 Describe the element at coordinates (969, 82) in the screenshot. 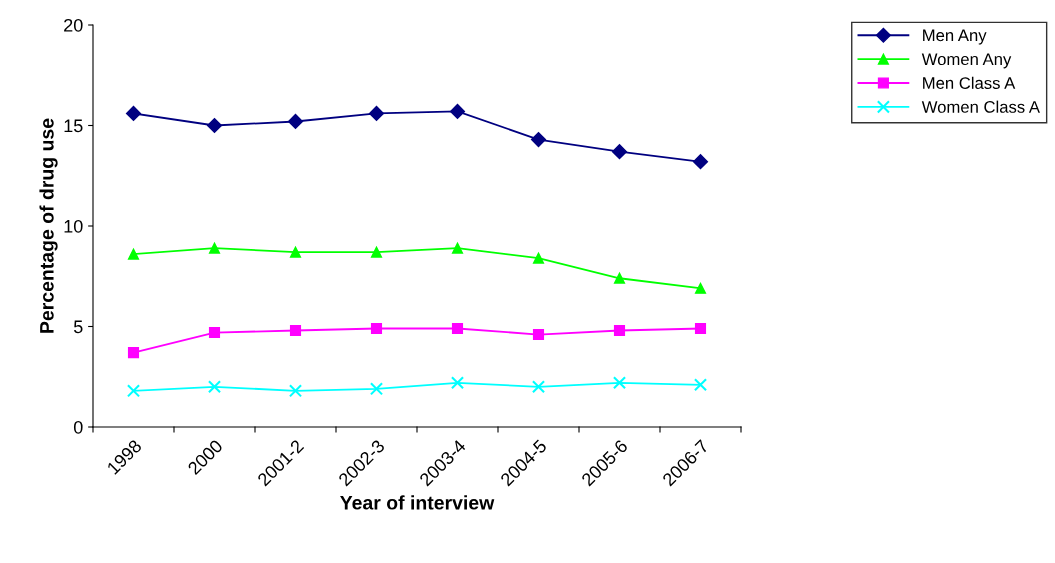

I see `legend-label: Men Class A` at that location.